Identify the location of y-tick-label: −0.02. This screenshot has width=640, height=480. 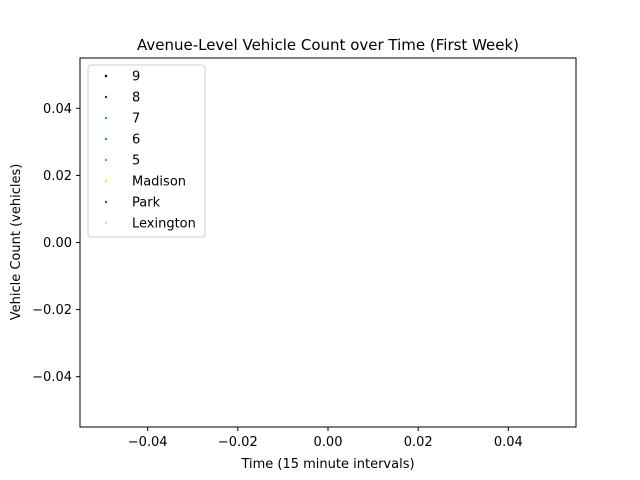
(52, 310).